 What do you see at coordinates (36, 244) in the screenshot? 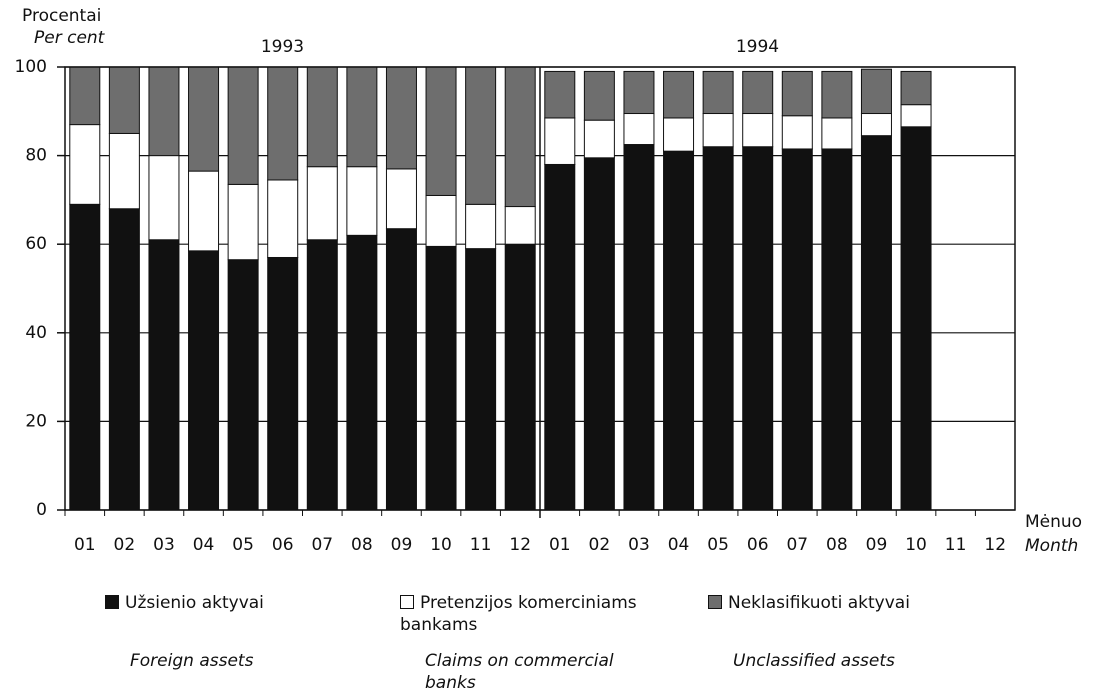
I see `y-tick-label: 60` at bounding box center [36, 244].